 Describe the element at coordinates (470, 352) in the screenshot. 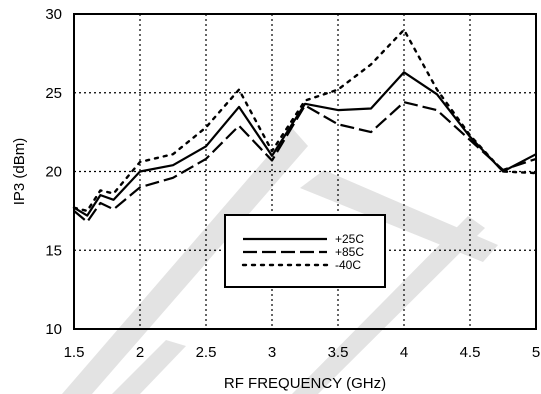

I see `x-tick-label: 4.5` at that location.